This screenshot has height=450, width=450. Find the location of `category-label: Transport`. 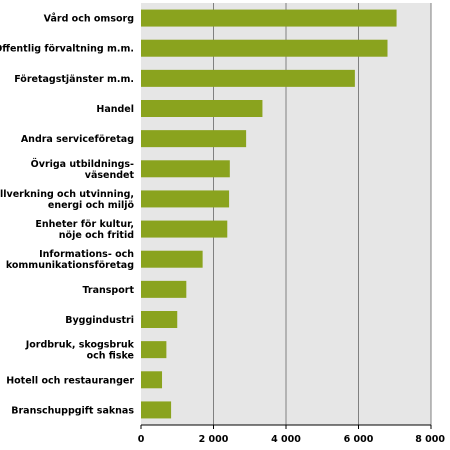

category-label: Transport is located at coordinates (108, 290).